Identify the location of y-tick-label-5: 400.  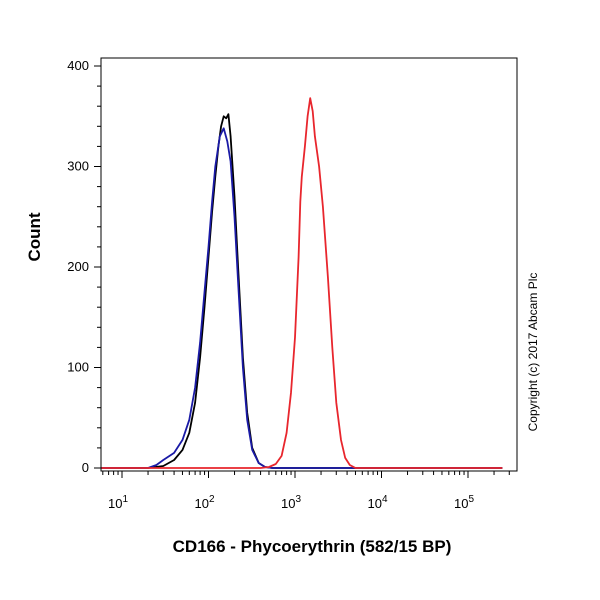
(78, 65).